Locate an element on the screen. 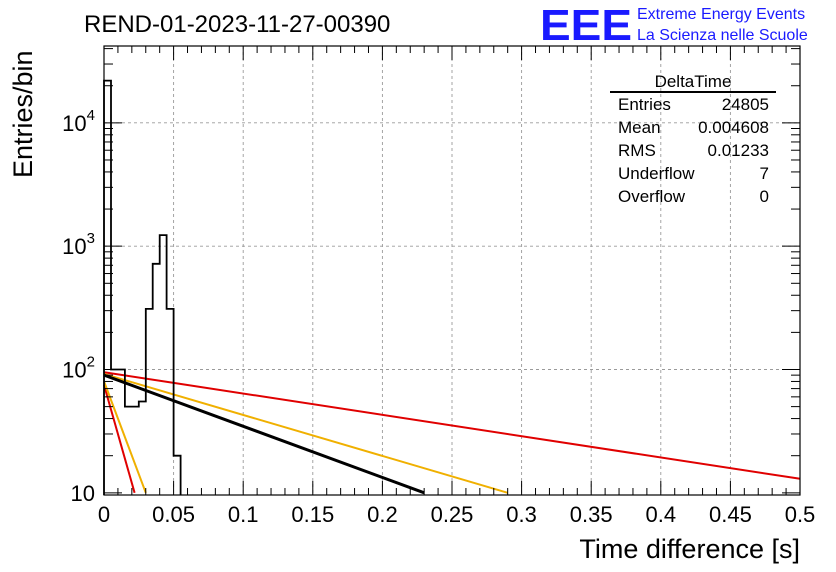  y-axis-label: Entries/bin is located at coordinates (23, 114).